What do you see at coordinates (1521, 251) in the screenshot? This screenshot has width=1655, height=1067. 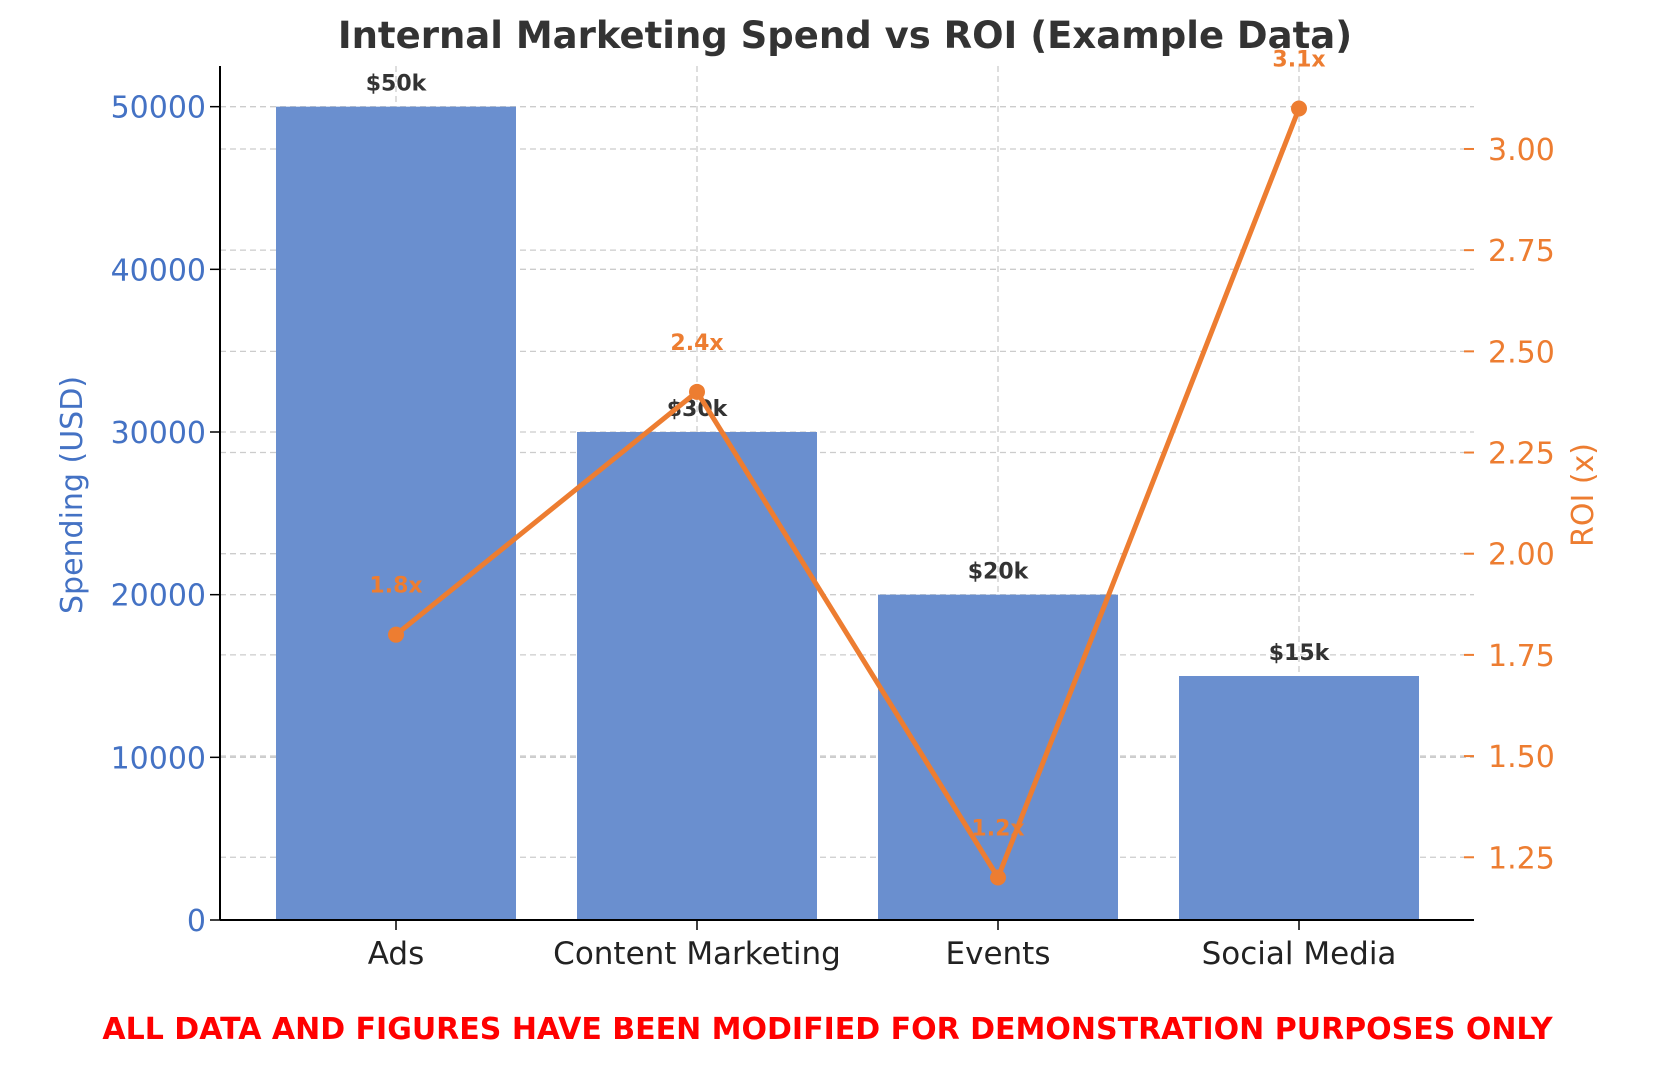 I see `y2-tick-label: 2.75` at bounding box center [1521, 251].